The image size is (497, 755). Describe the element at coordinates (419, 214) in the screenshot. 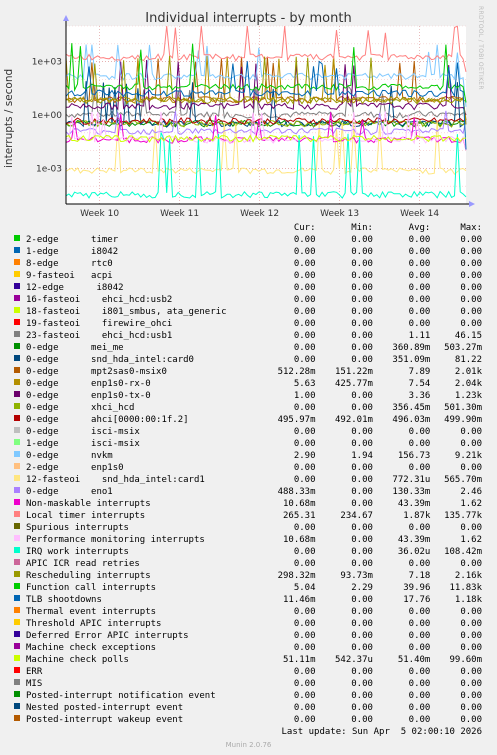

I see `x-tick-label: Week 14` at that location.